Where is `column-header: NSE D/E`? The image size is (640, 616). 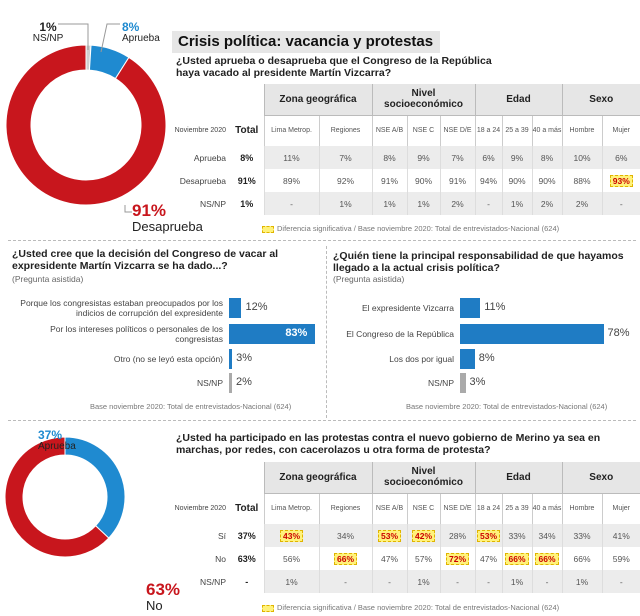 column-header: NSE D/E is located at coordinates (457, 130).